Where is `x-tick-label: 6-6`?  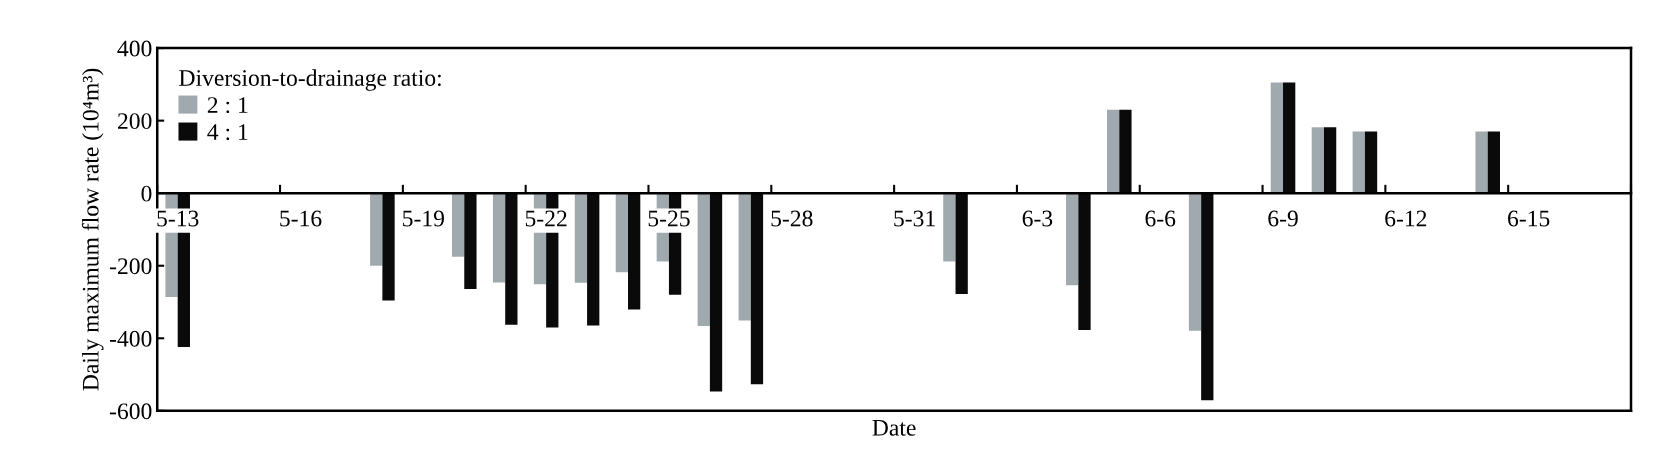 x-tick-label: 6-6 is located at coordinates (1160, 218).